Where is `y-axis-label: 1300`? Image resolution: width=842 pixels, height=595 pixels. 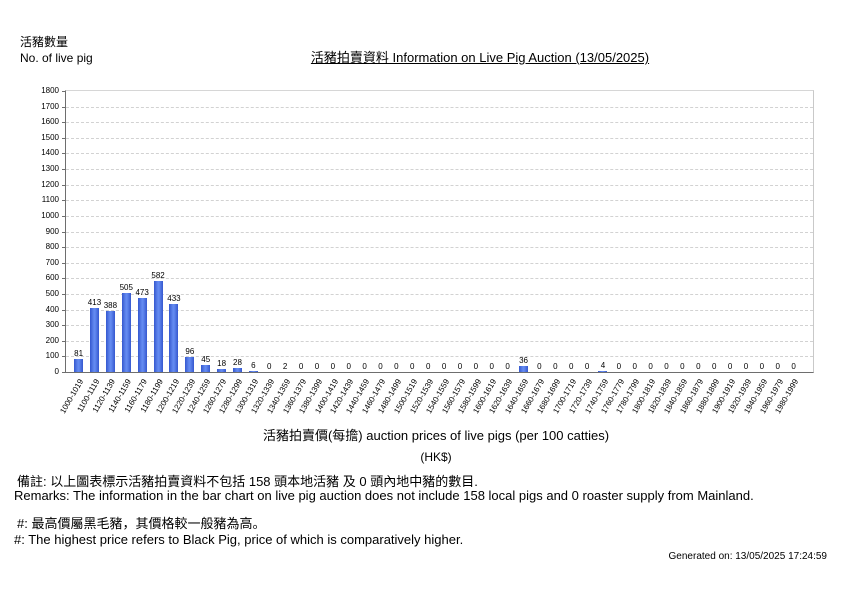 y-axis-label: 1300 is located at coordinates (50, 169).